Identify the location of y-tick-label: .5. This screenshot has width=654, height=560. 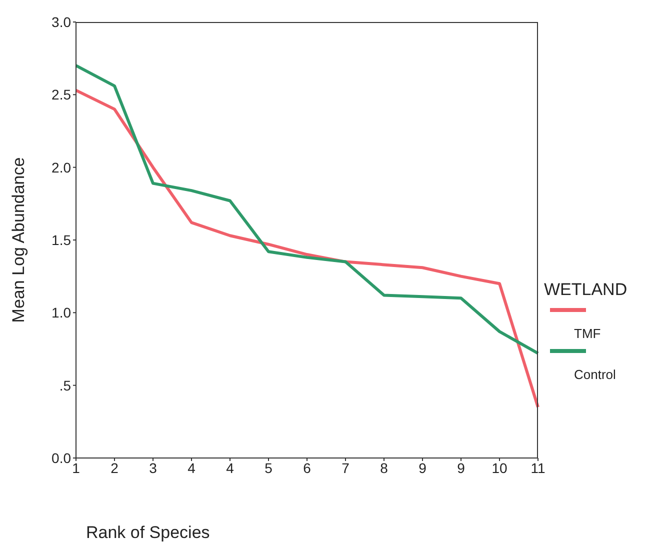
(65, 385).